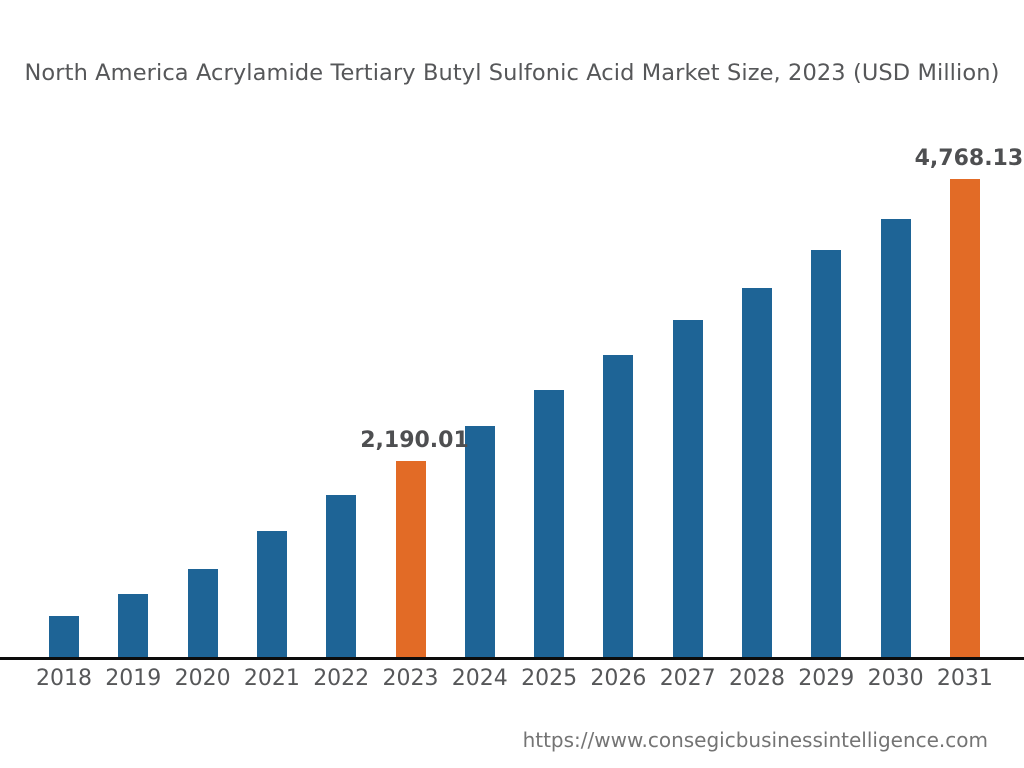  What do you see at coordinates (64, 636) in the screenshot?
I see `bar-2018` at bounding box center [64, 636].